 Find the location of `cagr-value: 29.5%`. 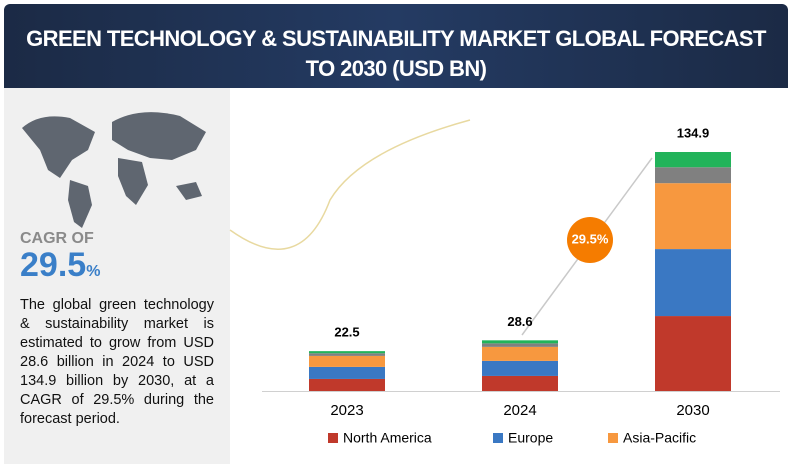

cagr-value: 29.5% is located at coordinates (60, 265).